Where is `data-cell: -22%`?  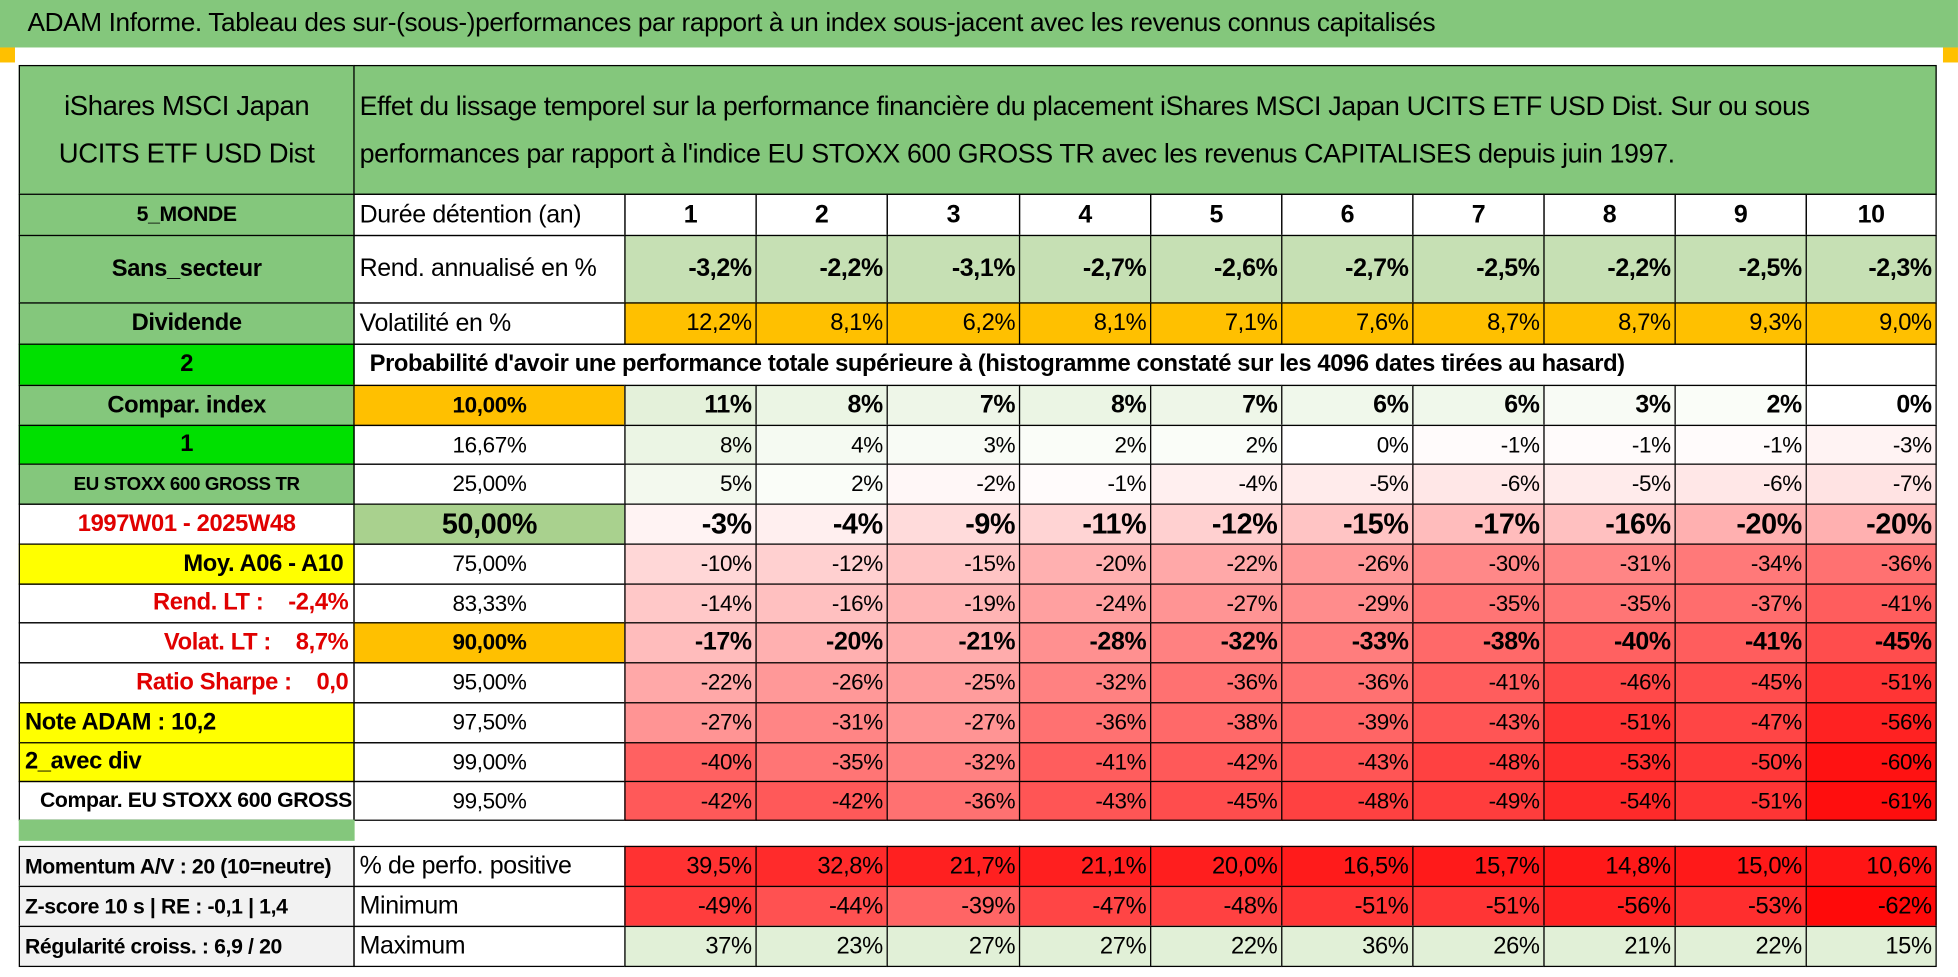 data-cell: -22% is located at coordinates (1216, 564).